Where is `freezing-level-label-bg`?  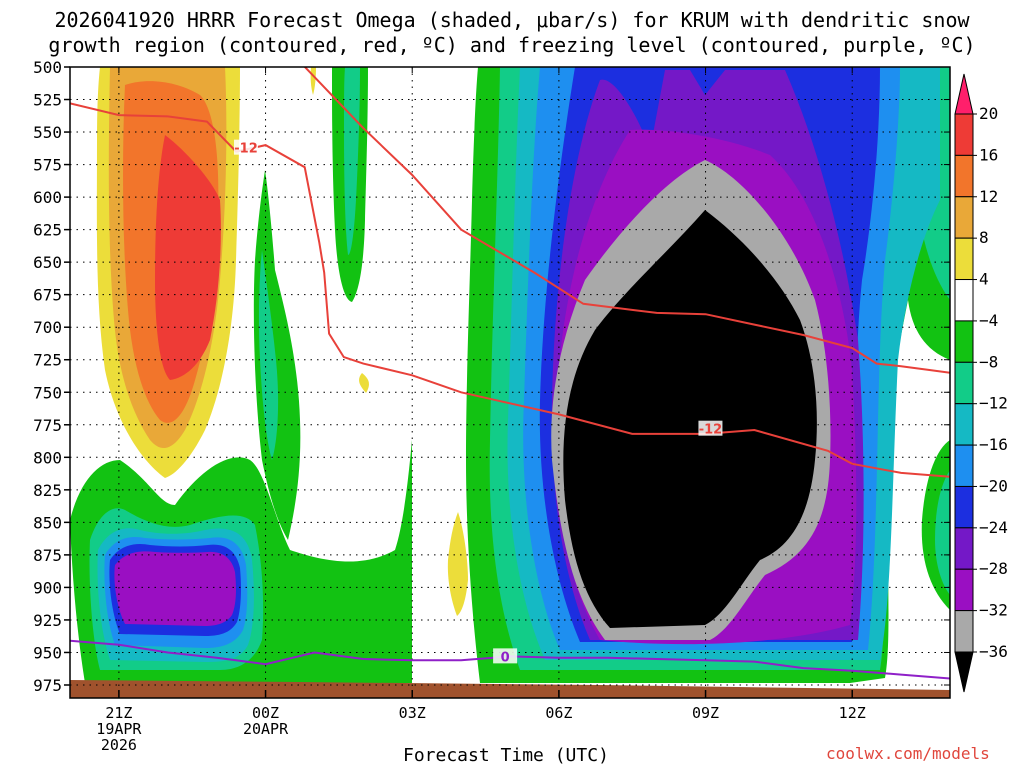
freezing-level-label-bg is located at coordinates (505, 656).